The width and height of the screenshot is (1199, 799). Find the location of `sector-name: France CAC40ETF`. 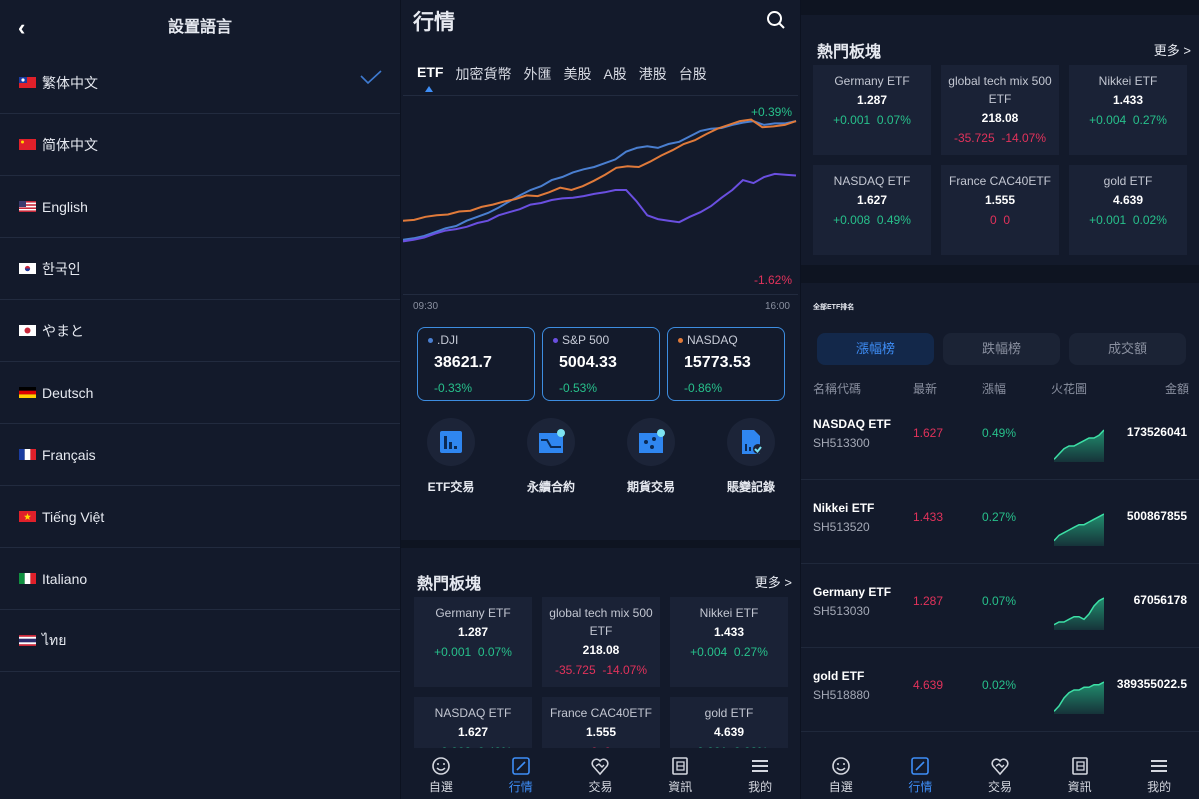

sector-name: France CAC40ETF is located at coordinates (601, 713).